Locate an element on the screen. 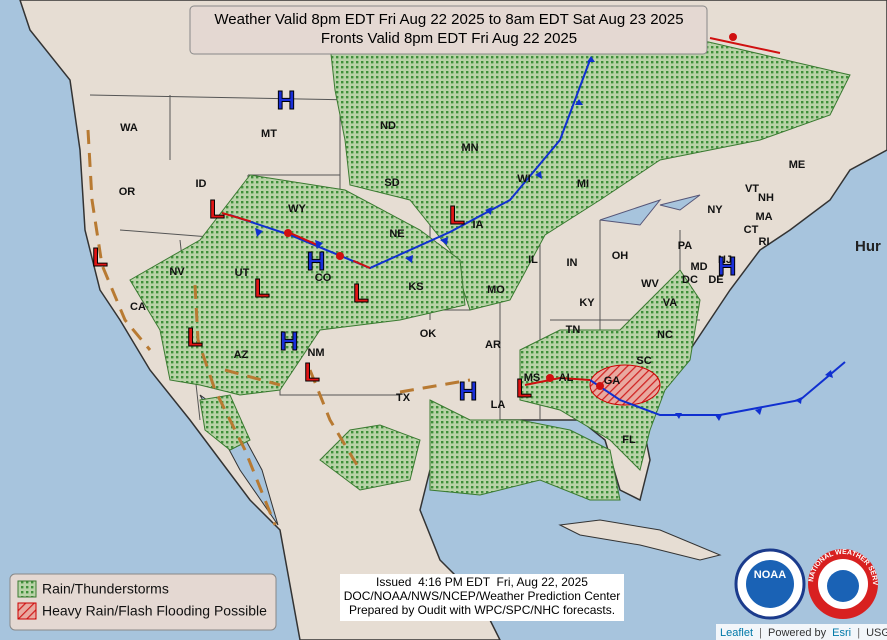  state-label: NM is located at coordinates (315, 353).